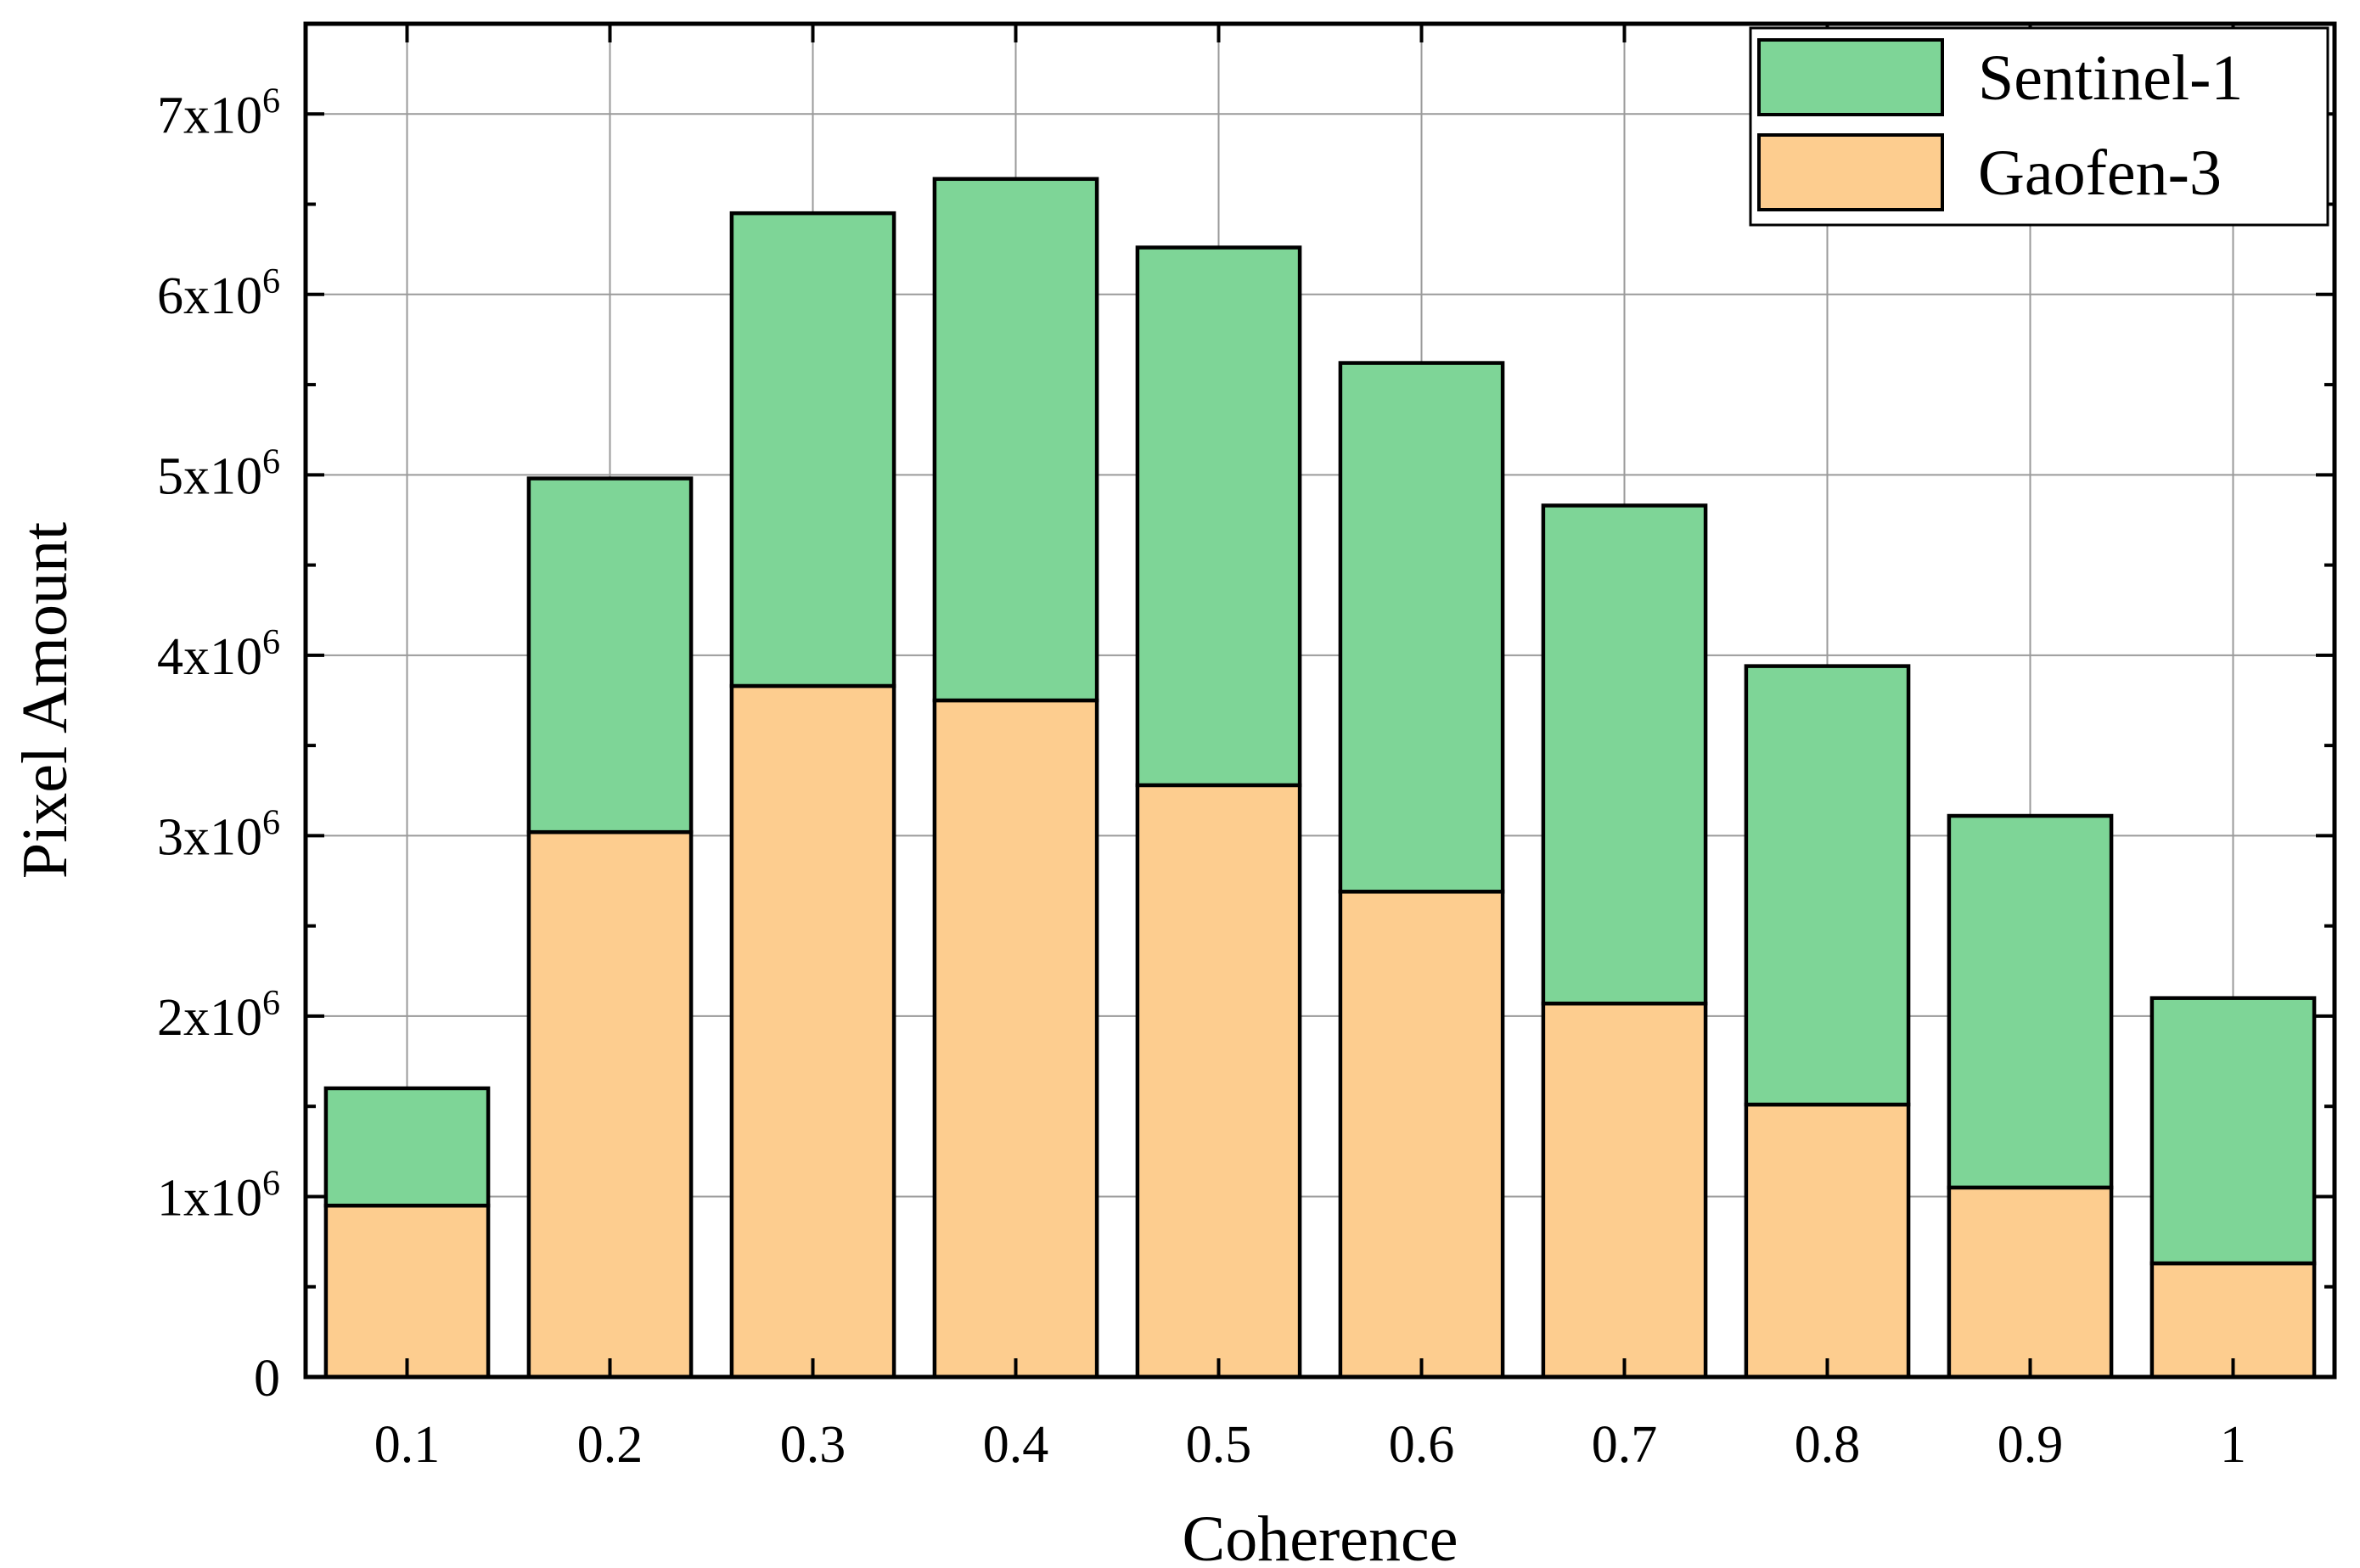 The height and width of the screenshot is (1568, 2360). Describe the element at coordinates (1828, 1445) in the screenshot. I see `x-tick-label: 0.8` at that location.